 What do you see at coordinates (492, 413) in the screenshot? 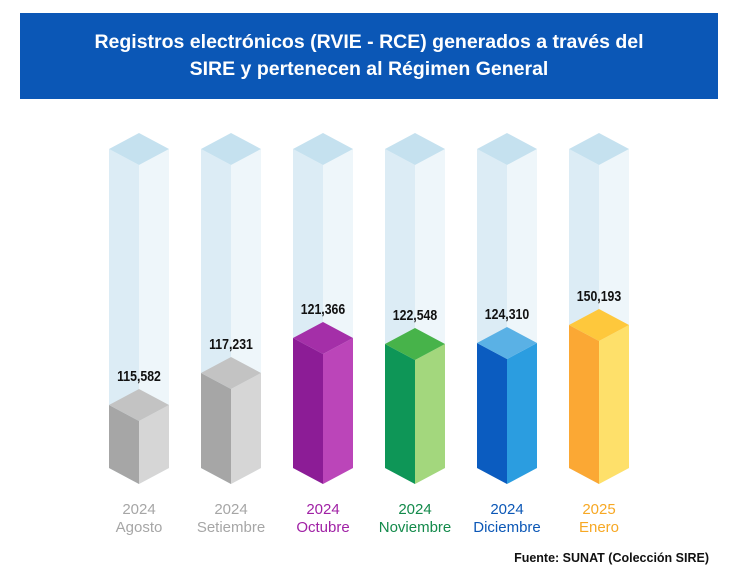
I see `bar-4-left-face` at bounding box center [492, 413].